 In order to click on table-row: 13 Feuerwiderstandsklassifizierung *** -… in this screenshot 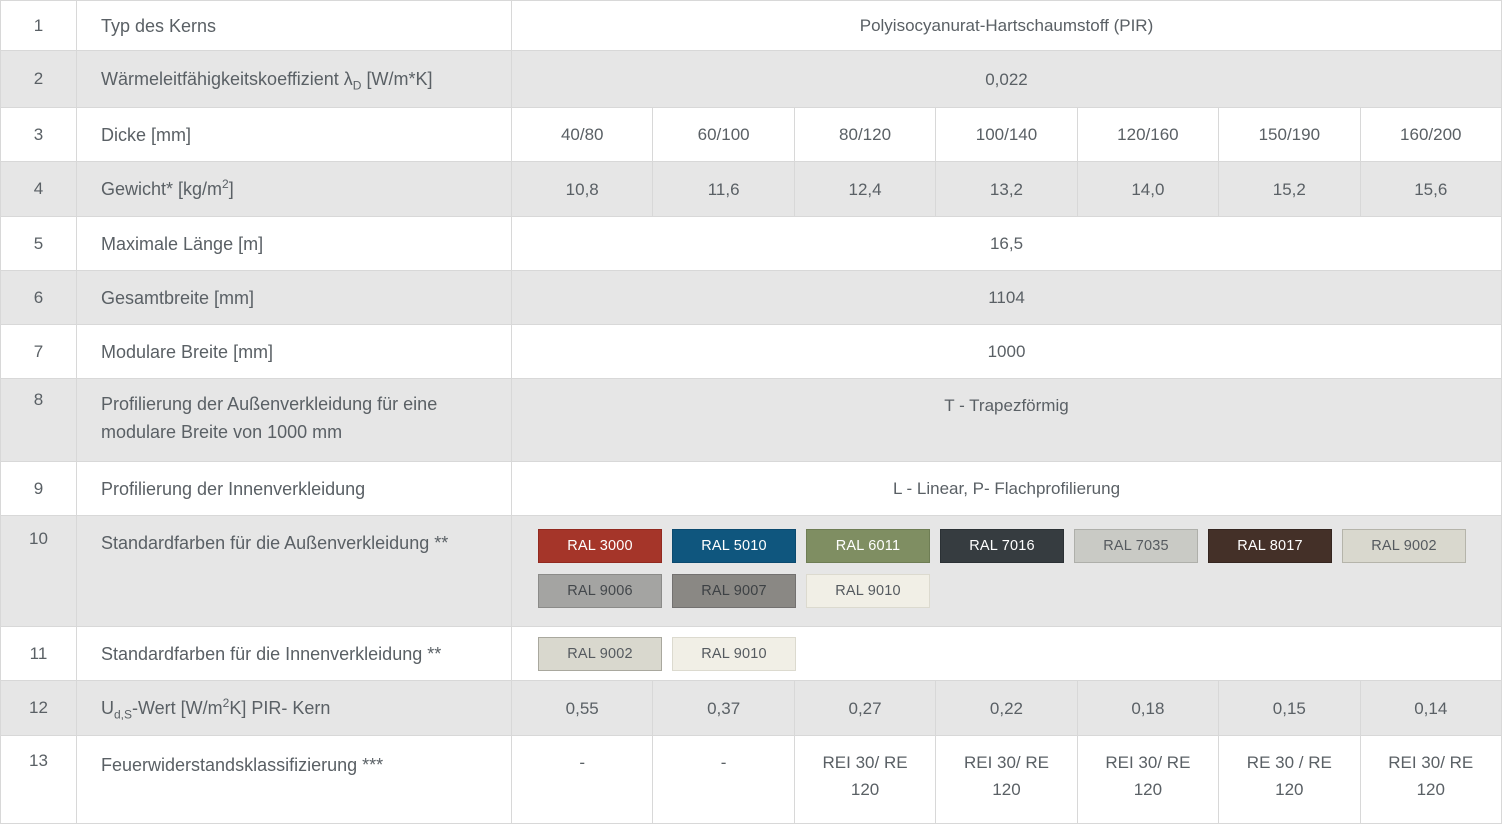, I will do `click(751, 779)`.